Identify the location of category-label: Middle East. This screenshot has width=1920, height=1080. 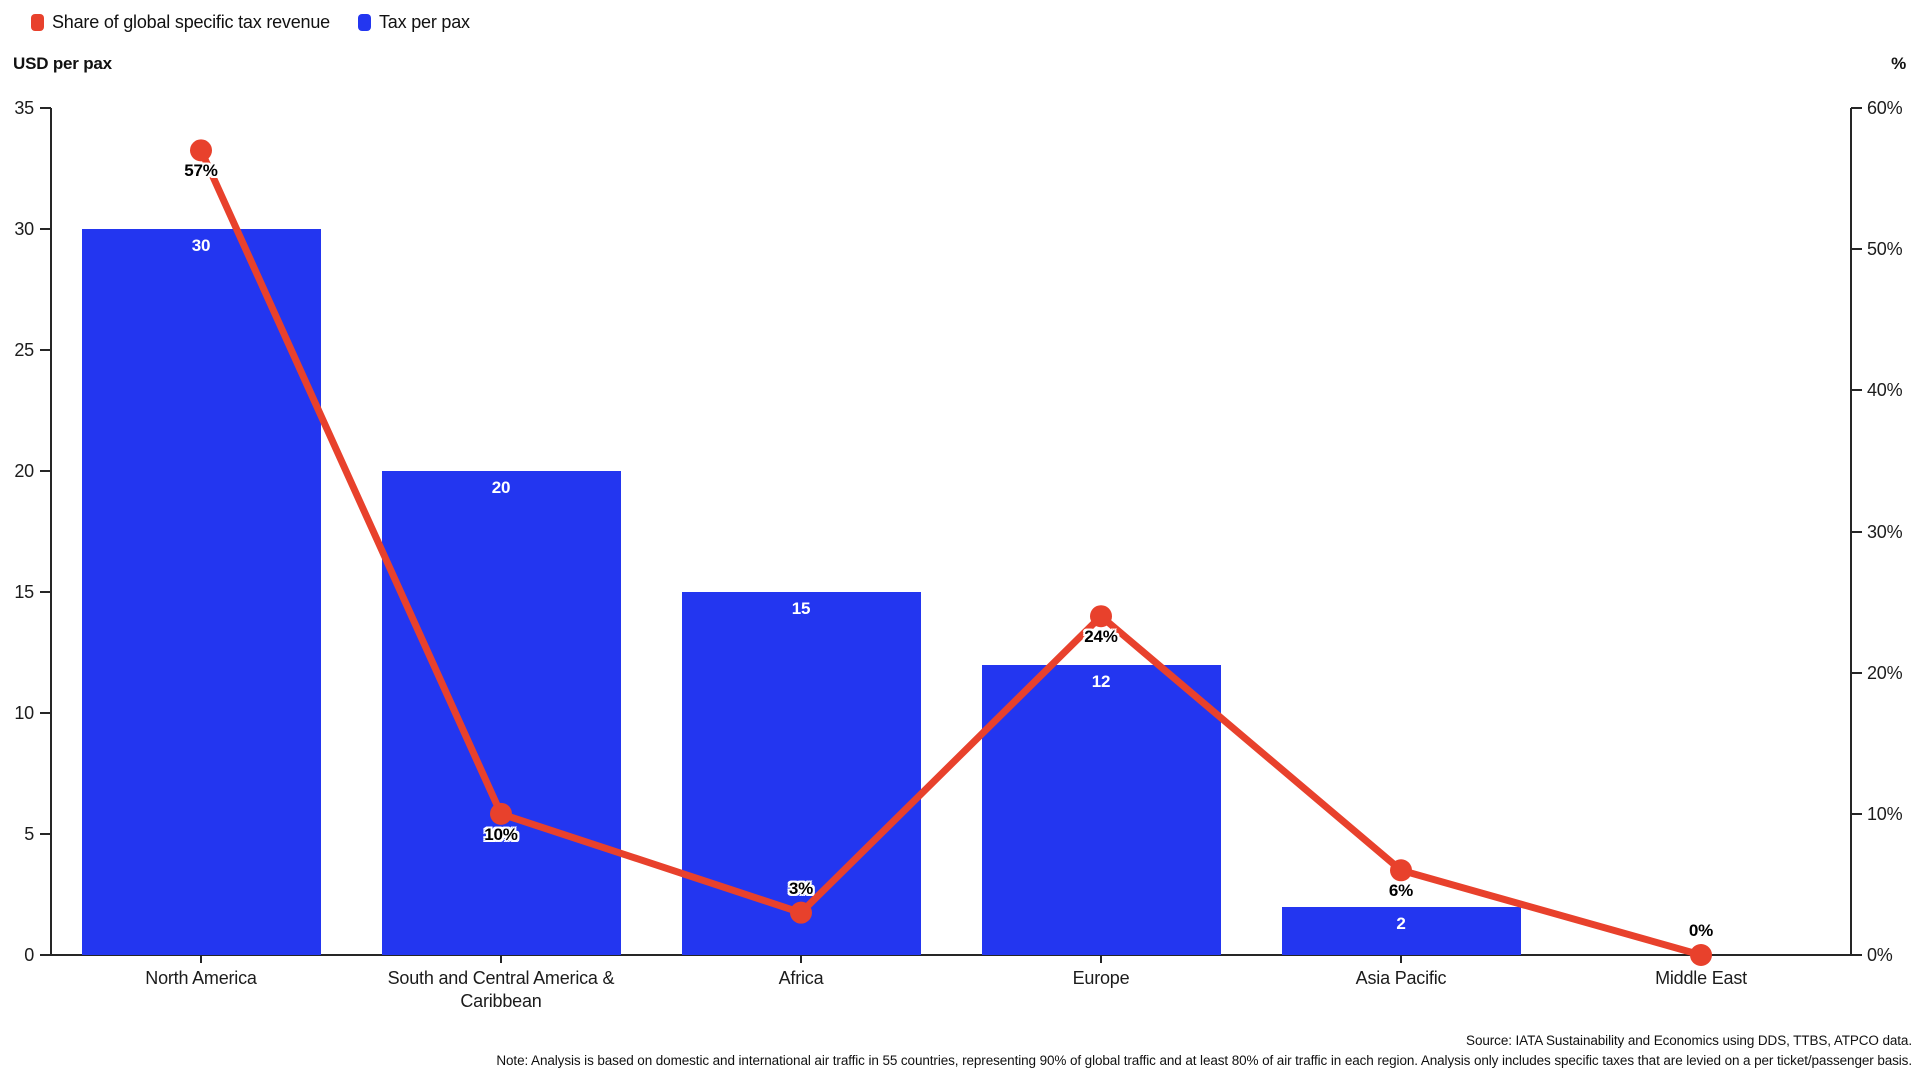
(1701, 978).